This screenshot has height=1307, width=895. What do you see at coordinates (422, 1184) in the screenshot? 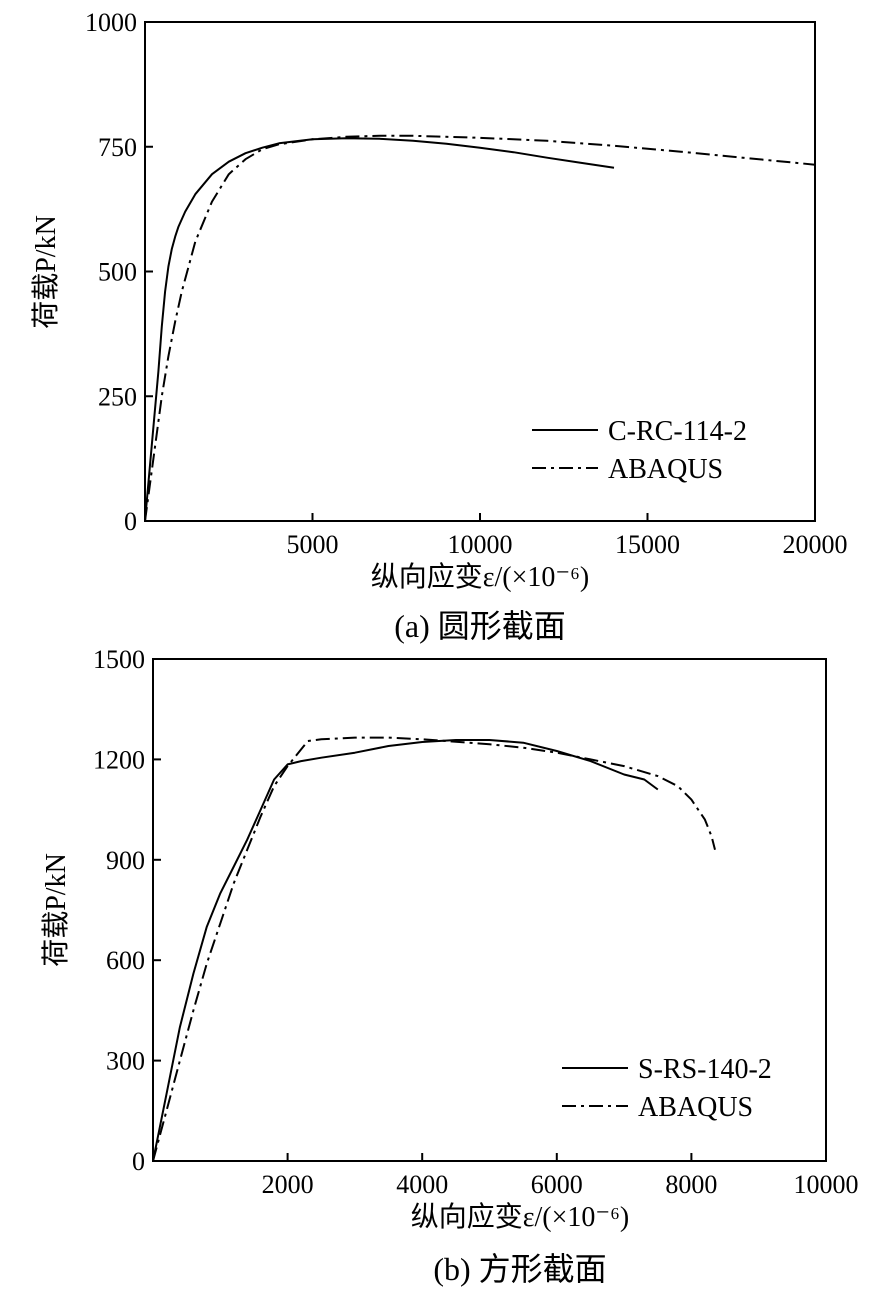
I see `chart-b-x-tick-label: 4000` at bounding box center [422, 1184].